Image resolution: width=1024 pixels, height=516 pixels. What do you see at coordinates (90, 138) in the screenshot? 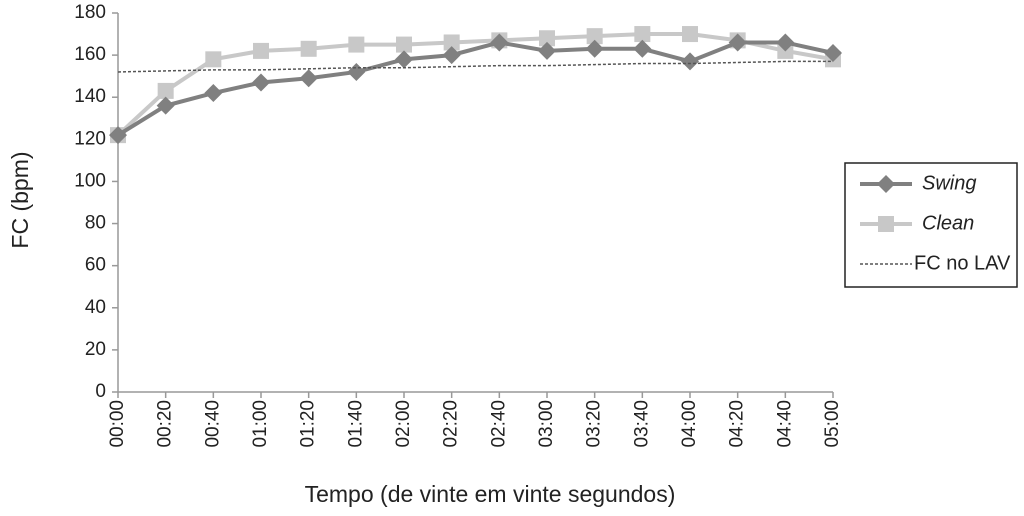
I see `y-tick-label: 120` at bounding box center [90, 138].